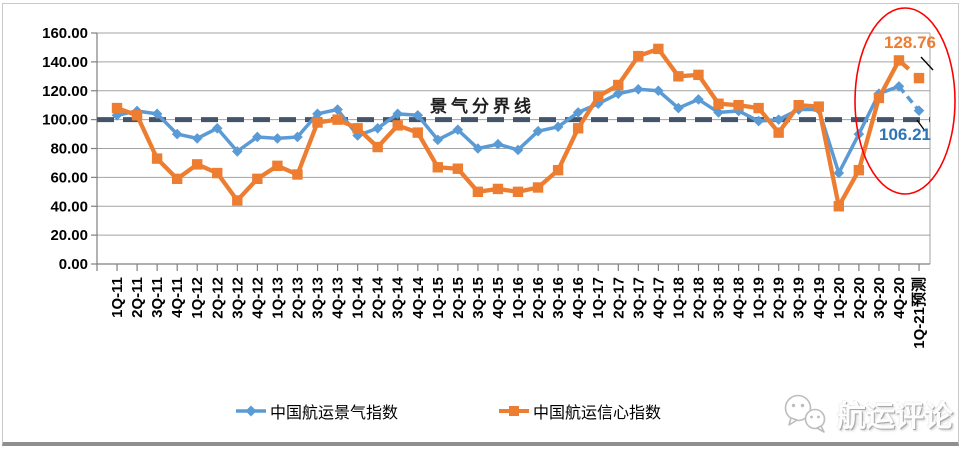 The height and width of the screenshot is (456, 964). Describe the element at coordinates (251, 411) in the screenshot. I see `prosperity-legend-marker-icon` at that location.